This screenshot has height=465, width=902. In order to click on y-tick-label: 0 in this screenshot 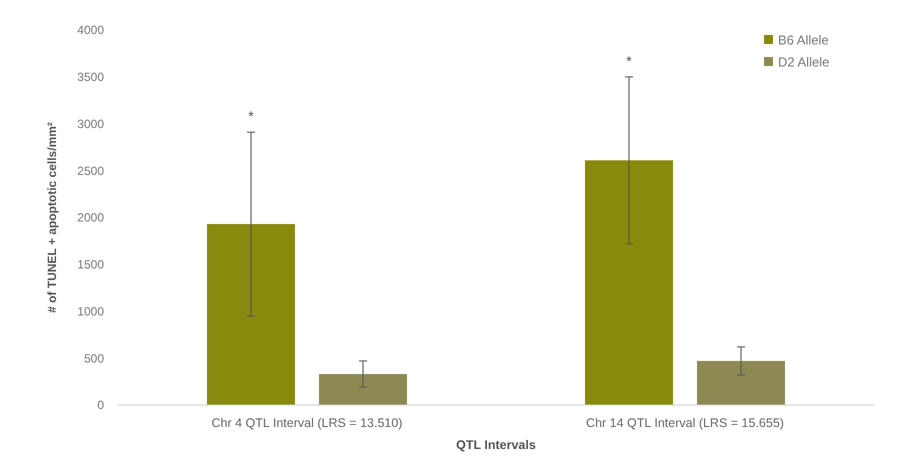, I will do `click(100, 405)`.